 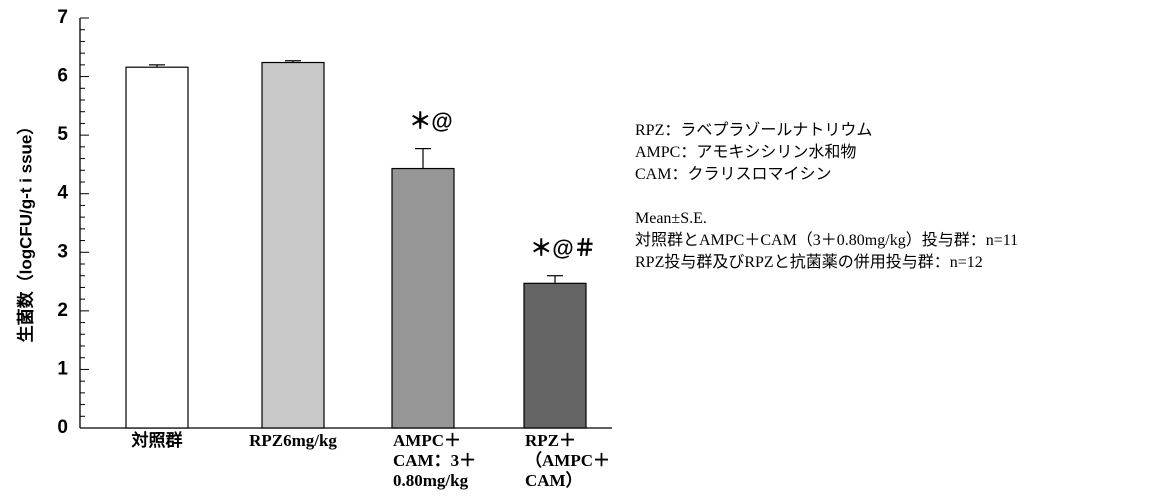 I want to click on stats-line: Mean±S.E., so click(x=671, y=218).